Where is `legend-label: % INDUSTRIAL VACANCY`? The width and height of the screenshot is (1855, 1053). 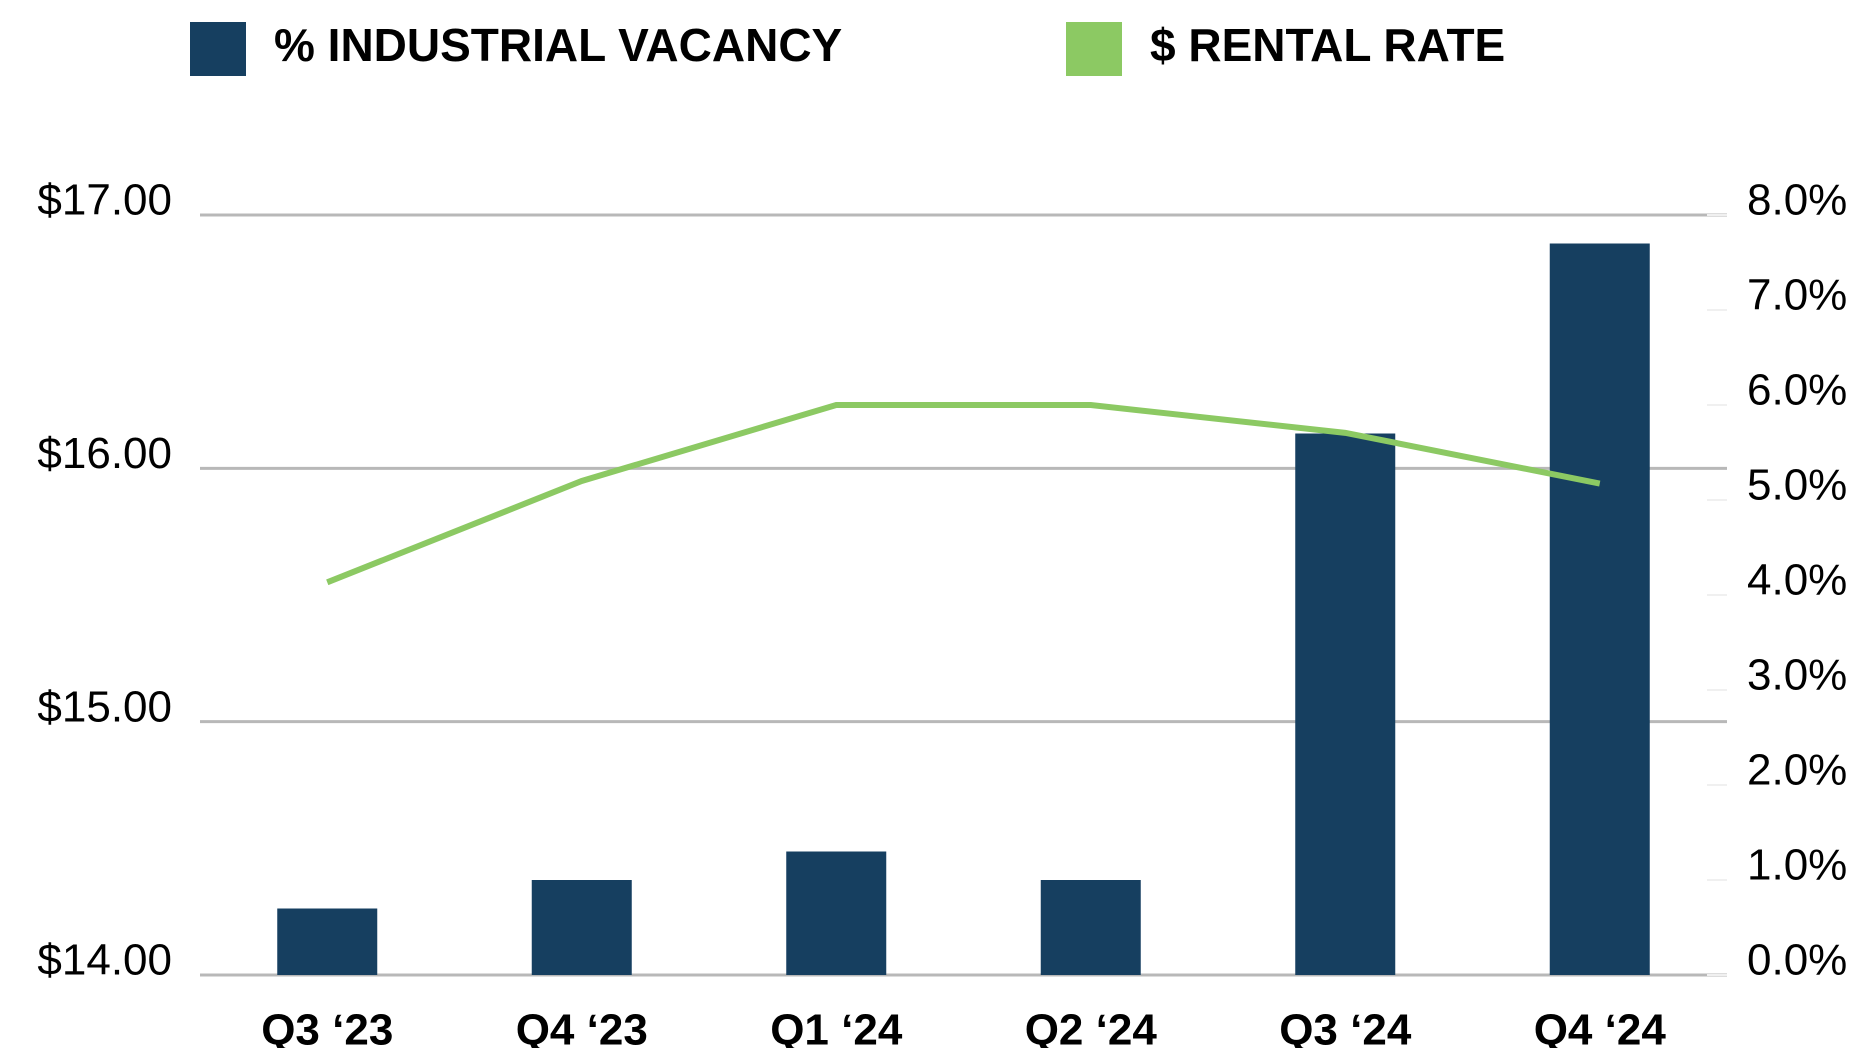 legend-label: % INDUSTRIAL VACANCY is located at coordinates (558, 45).